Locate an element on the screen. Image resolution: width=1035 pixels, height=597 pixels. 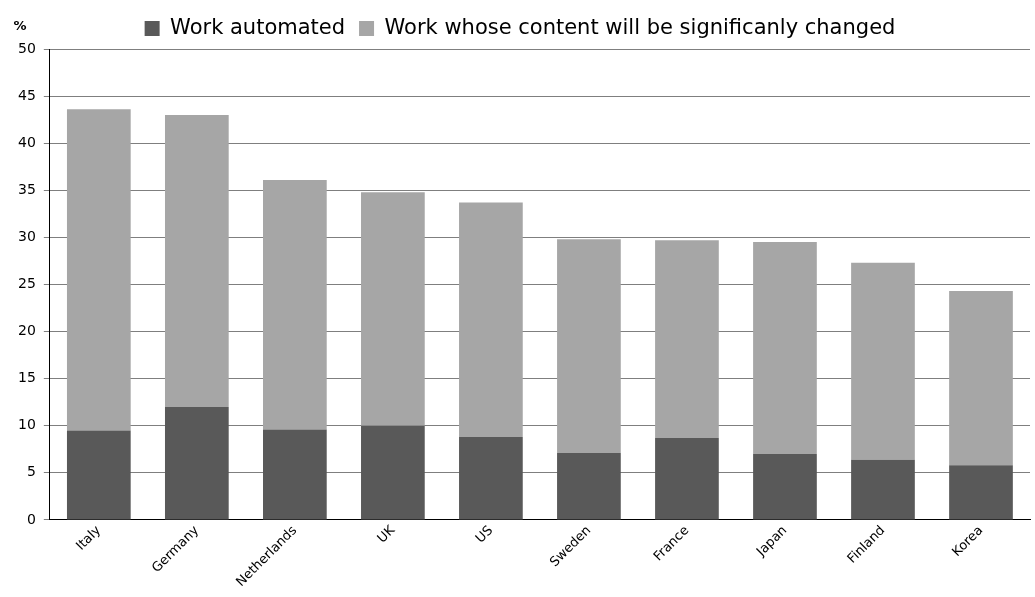
x-tick-label: US is located at coordinates (484, 534).